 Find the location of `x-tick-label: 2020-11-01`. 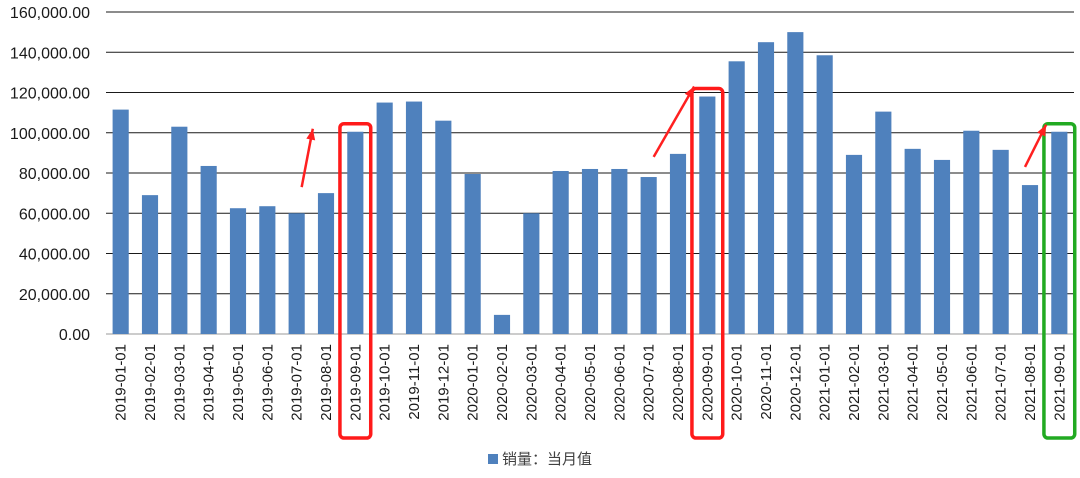

x-tick-label: 2020-11-01 is located at coordinates (766, 382).